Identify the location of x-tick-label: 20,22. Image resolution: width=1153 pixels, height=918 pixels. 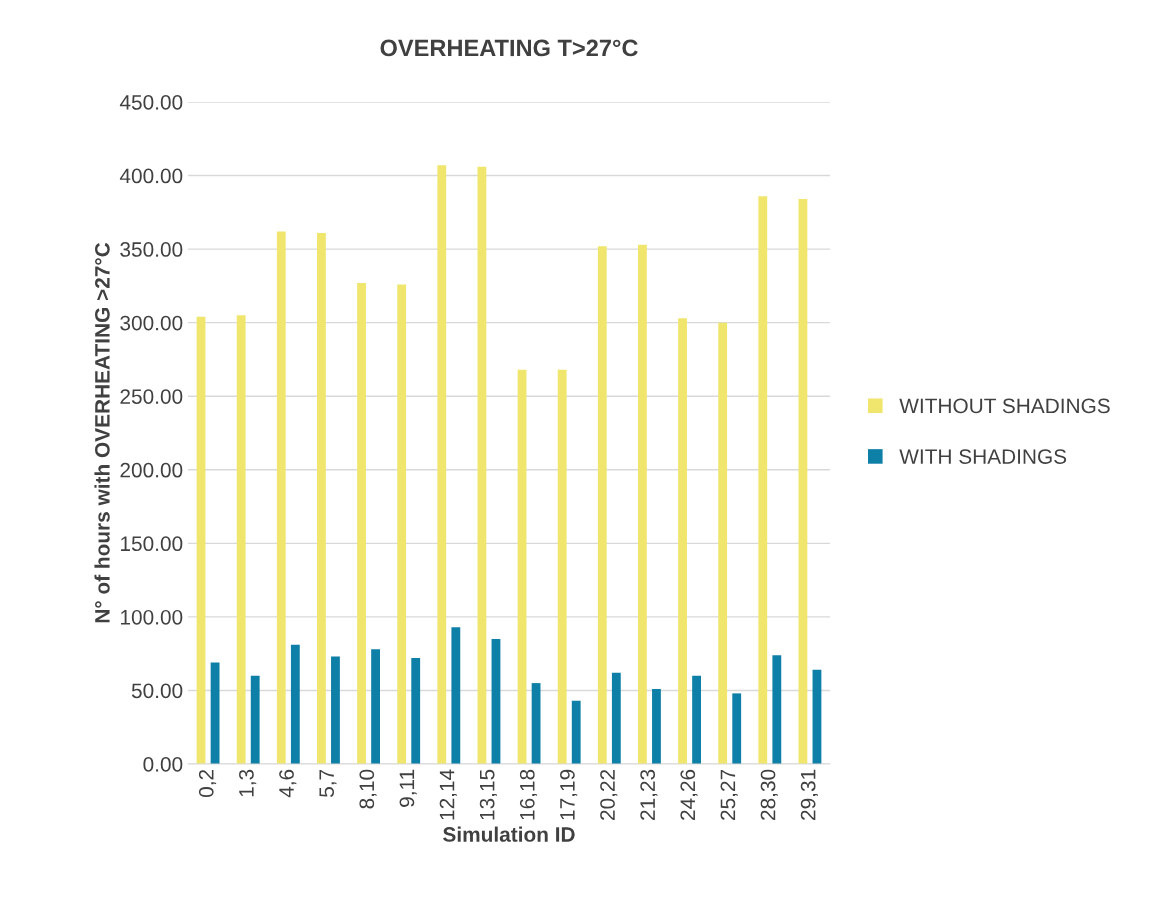
(609, 794).